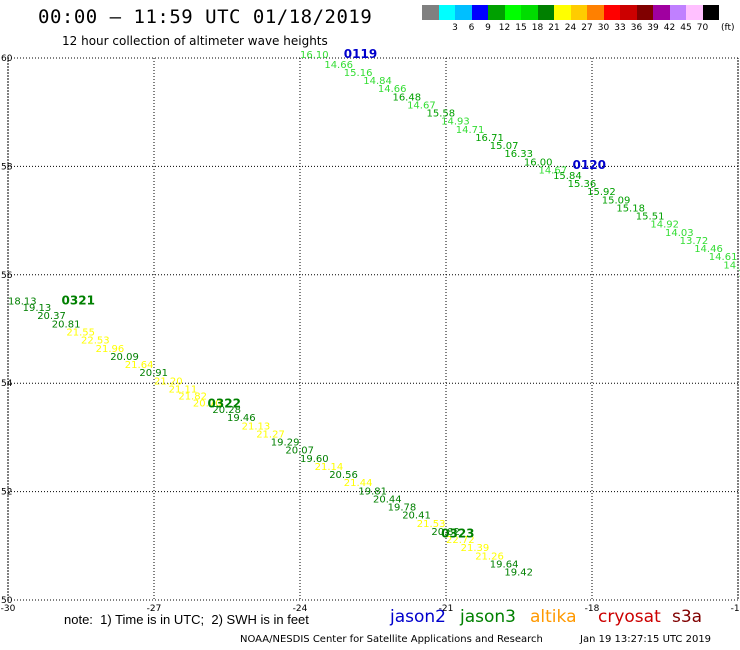  I want to click on swh-value: 15.51, so click(650, 217).